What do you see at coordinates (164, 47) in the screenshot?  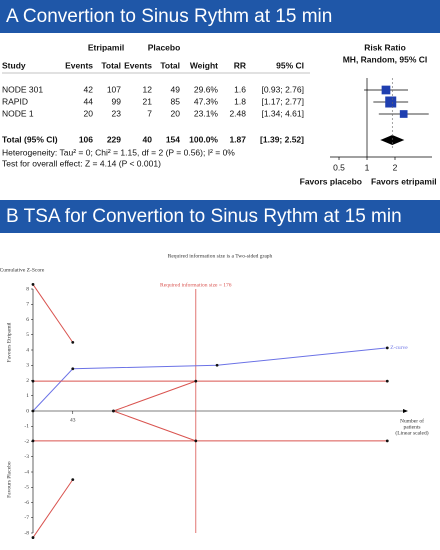 I see `group-header: Placebo` at bounding box center [164, 47].